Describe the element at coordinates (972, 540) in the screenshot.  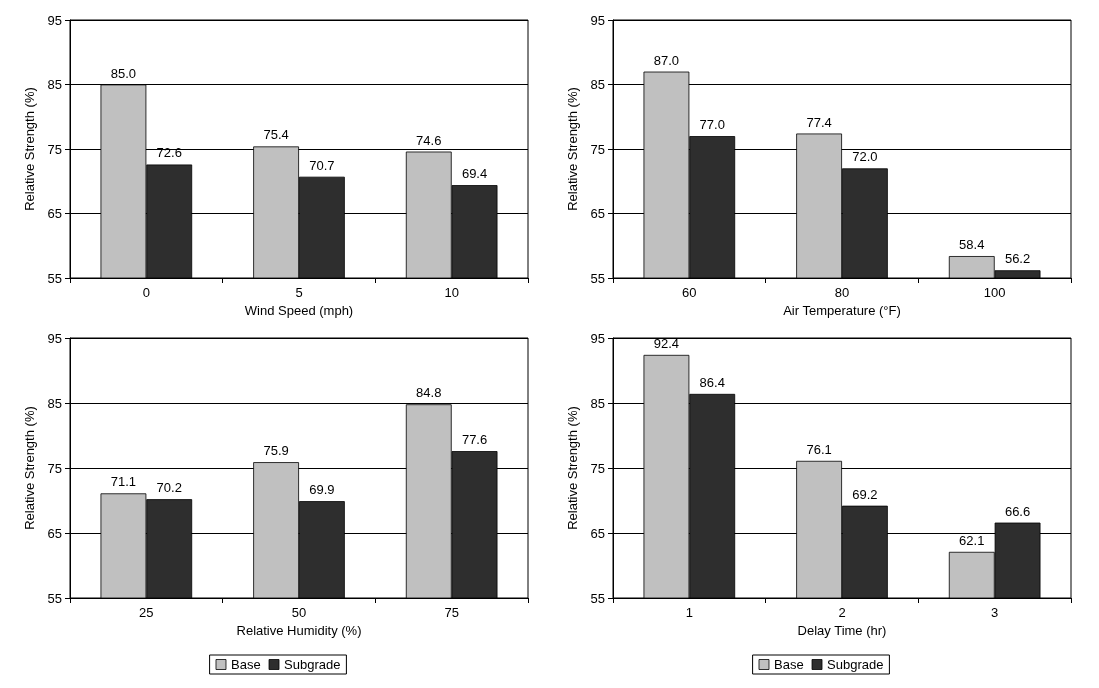
I see `data-label: 62.1` at that location.